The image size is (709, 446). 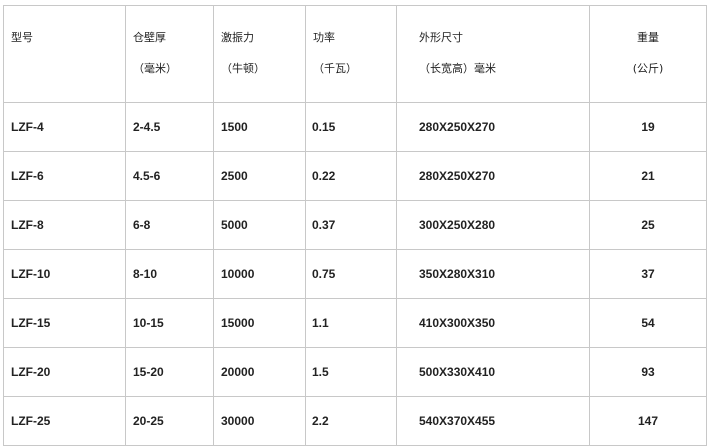 What do you see at coordinates (169, 176) in the screenshot?
I see `table-cell: 4.5-6` at bounding box center [169, 176].